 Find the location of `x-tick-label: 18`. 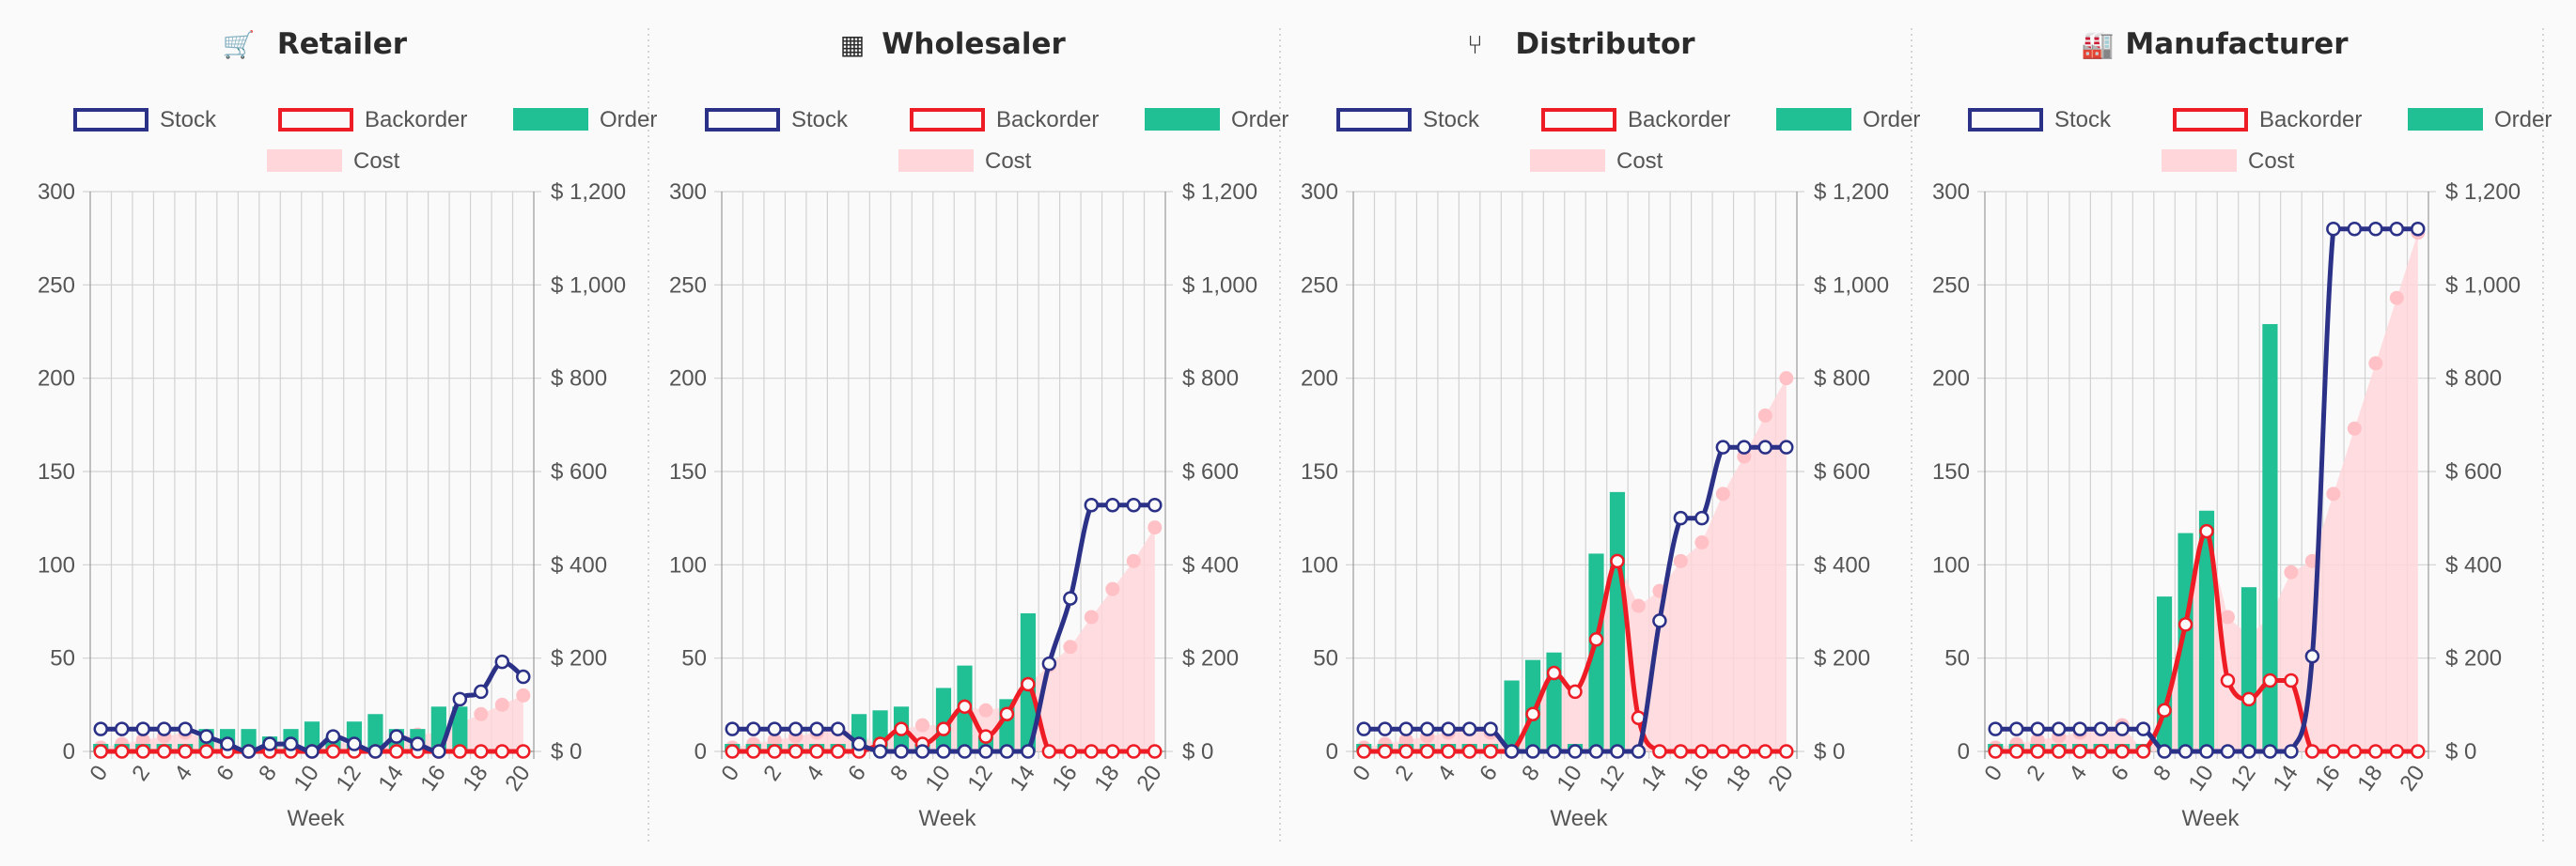

x-tick-label: 18 is located at coordinates (2369, 778).